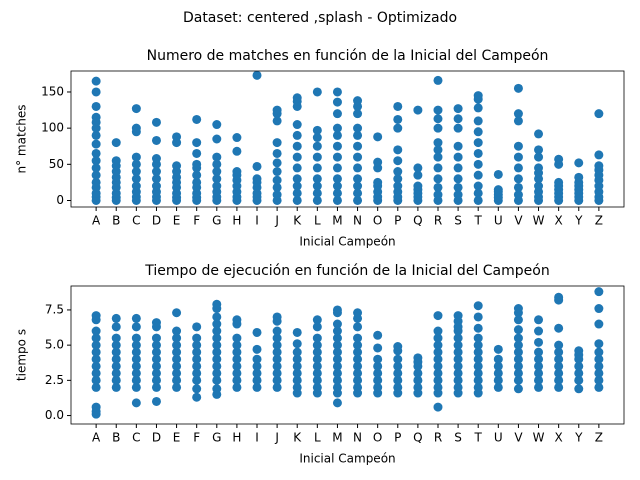  I want to click on y-tick-label: 7.5, so click(54, 309).